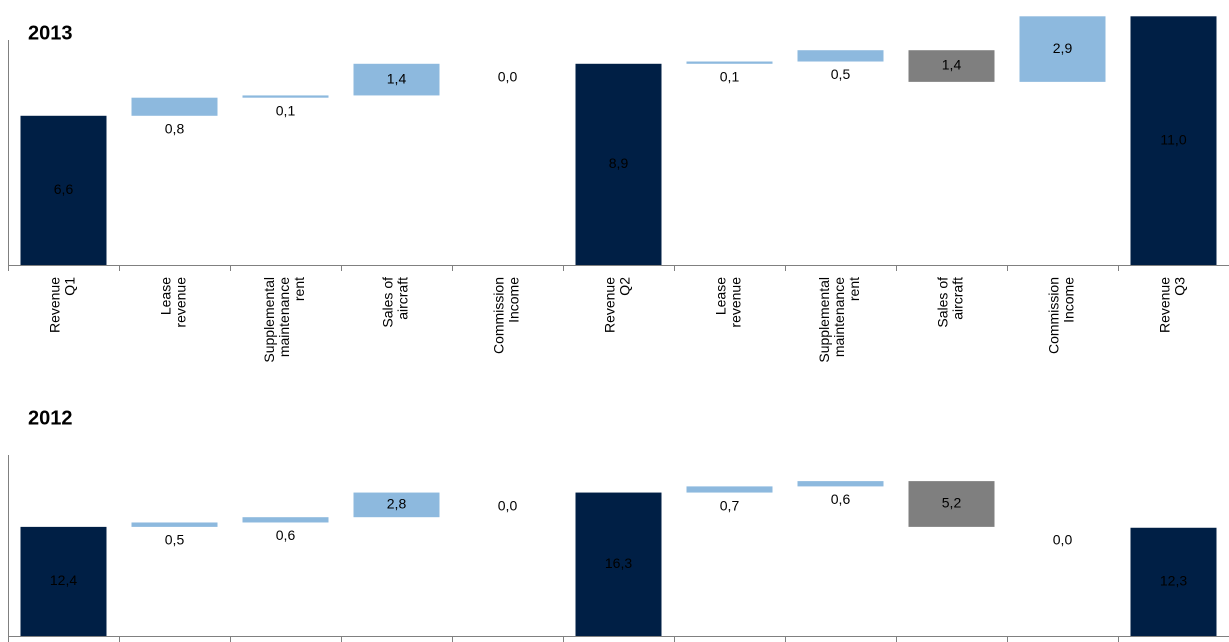  What do you see at coordinates (625, 286) in the screenshot?
I see `x-tick-label: Q2` at bounding box center [625, 286].